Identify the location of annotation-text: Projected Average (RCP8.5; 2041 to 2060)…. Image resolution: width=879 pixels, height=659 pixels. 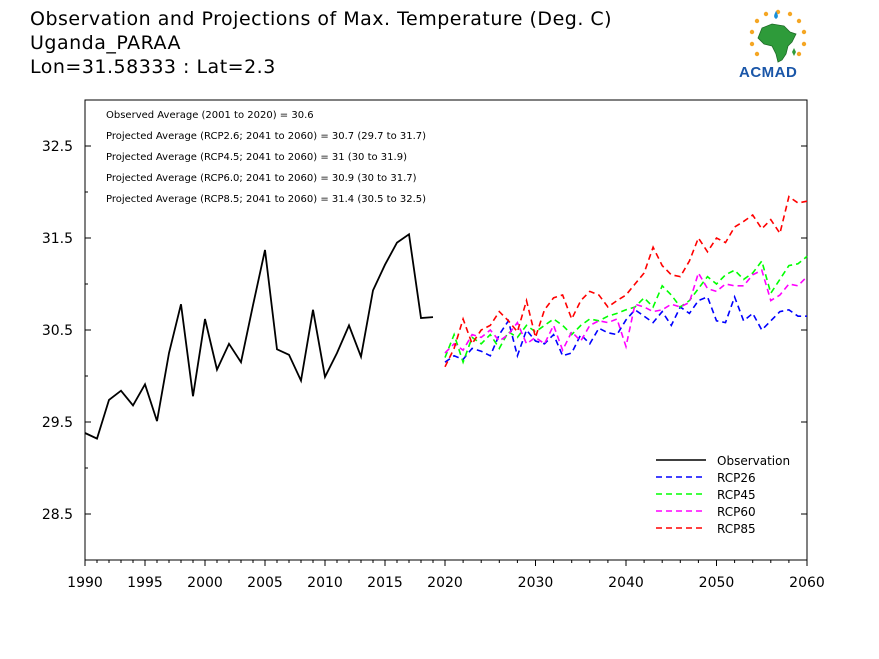
(266, 199).